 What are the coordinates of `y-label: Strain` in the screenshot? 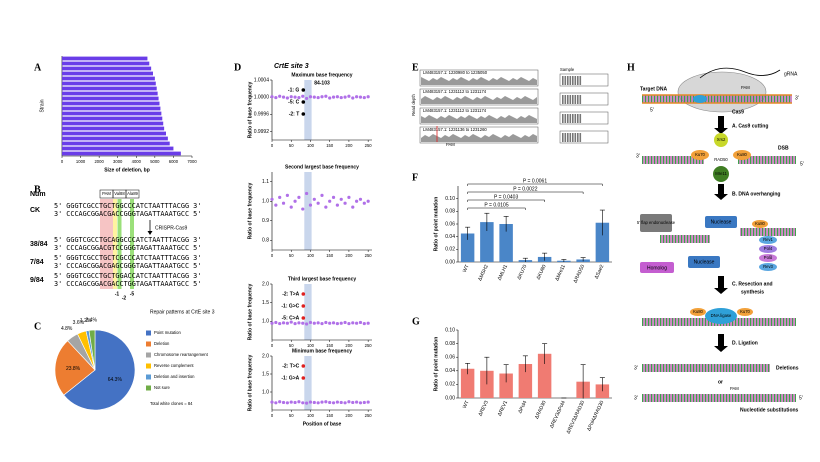 It's located at (42, 105).